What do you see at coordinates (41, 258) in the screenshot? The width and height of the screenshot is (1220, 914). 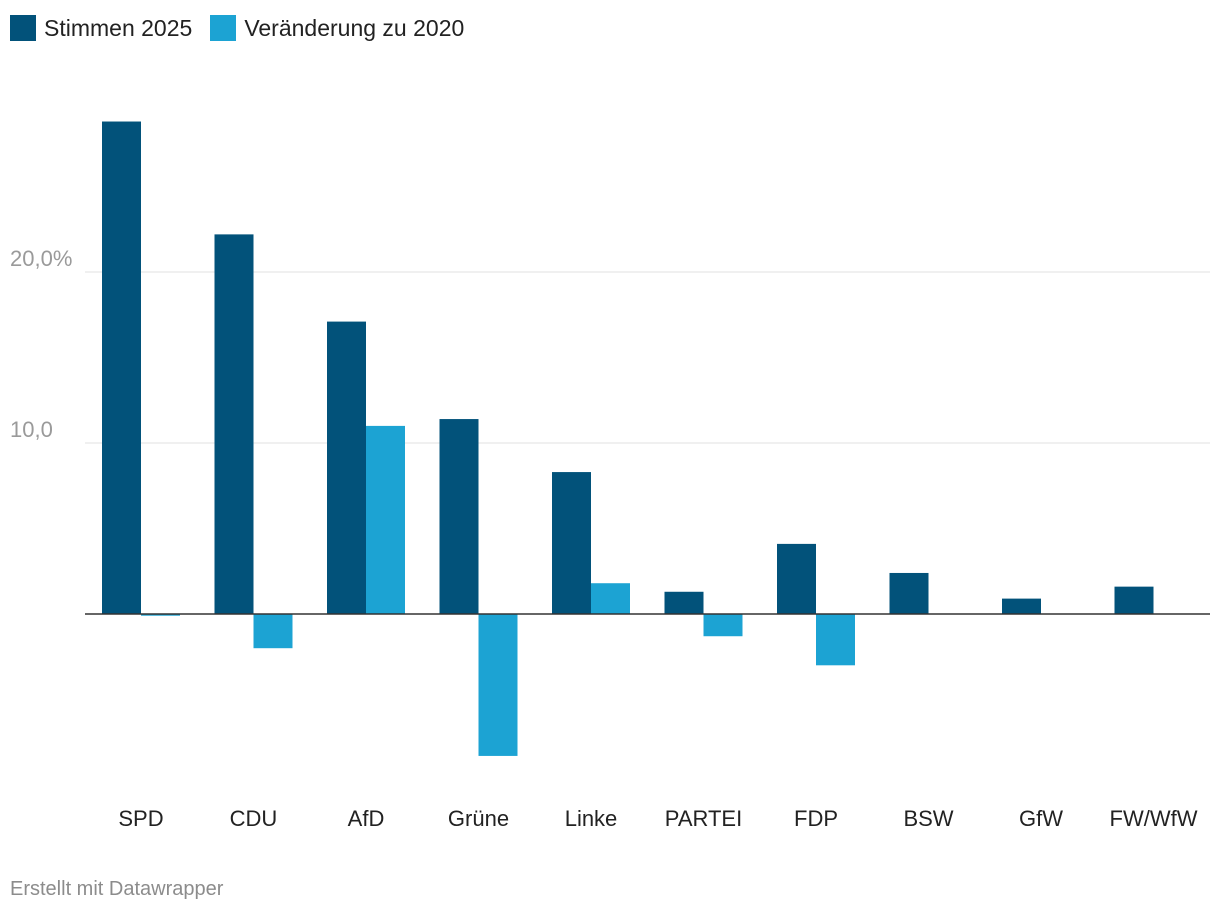 I see `y-tick-label-0: 20,0%` at bounding box center [41, 258].